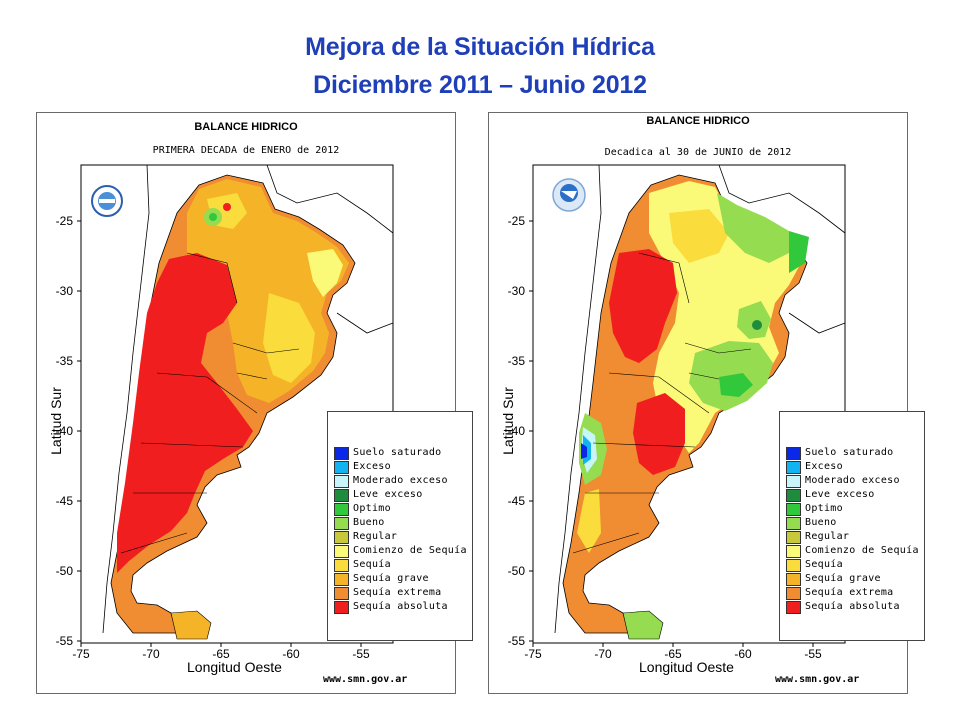 This screenshot has width=960, height=720. What do you see at coordinates (698, 152) in the screenshot?
I see `map-subtitle: Decadica al 30 de JUNIO de 2012` at bounding box center [698, 152].